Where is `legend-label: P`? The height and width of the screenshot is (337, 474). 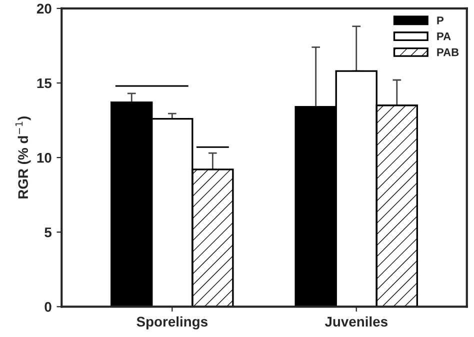
legend-label: P is located at coordinates (440, 20).